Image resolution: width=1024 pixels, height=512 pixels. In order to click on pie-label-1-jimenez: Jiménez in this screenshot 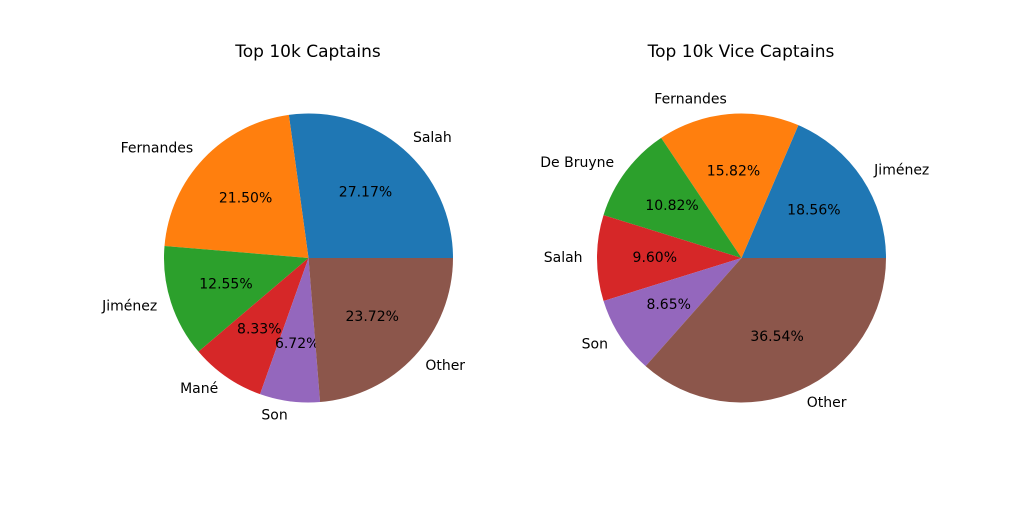, I will do `click(901, 170)`.